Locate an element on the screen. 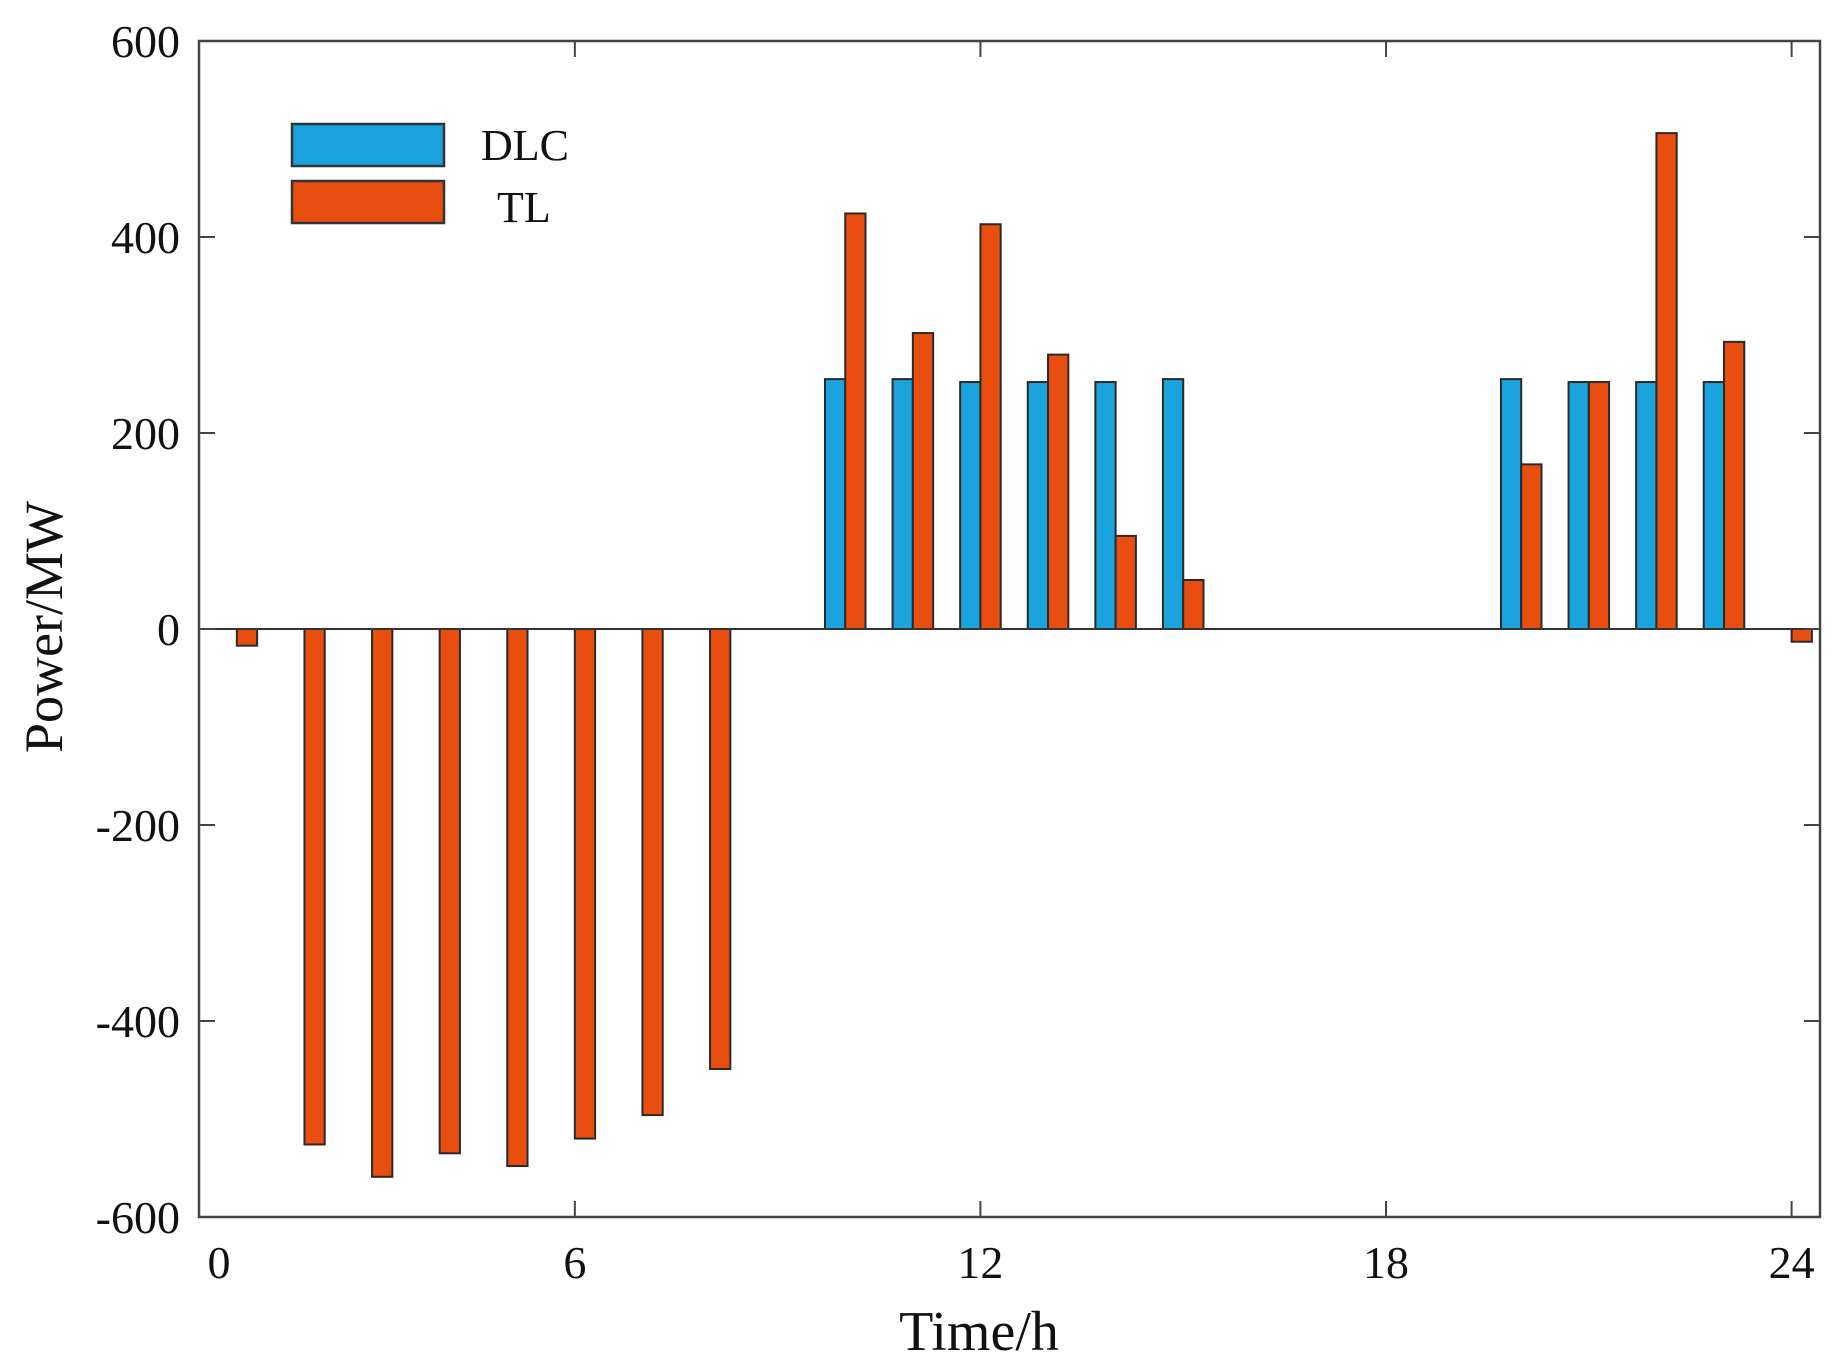 This screenshot has width=1844, height=1372. y-axis-label: Power/MW is located at coordinates (44, 627).